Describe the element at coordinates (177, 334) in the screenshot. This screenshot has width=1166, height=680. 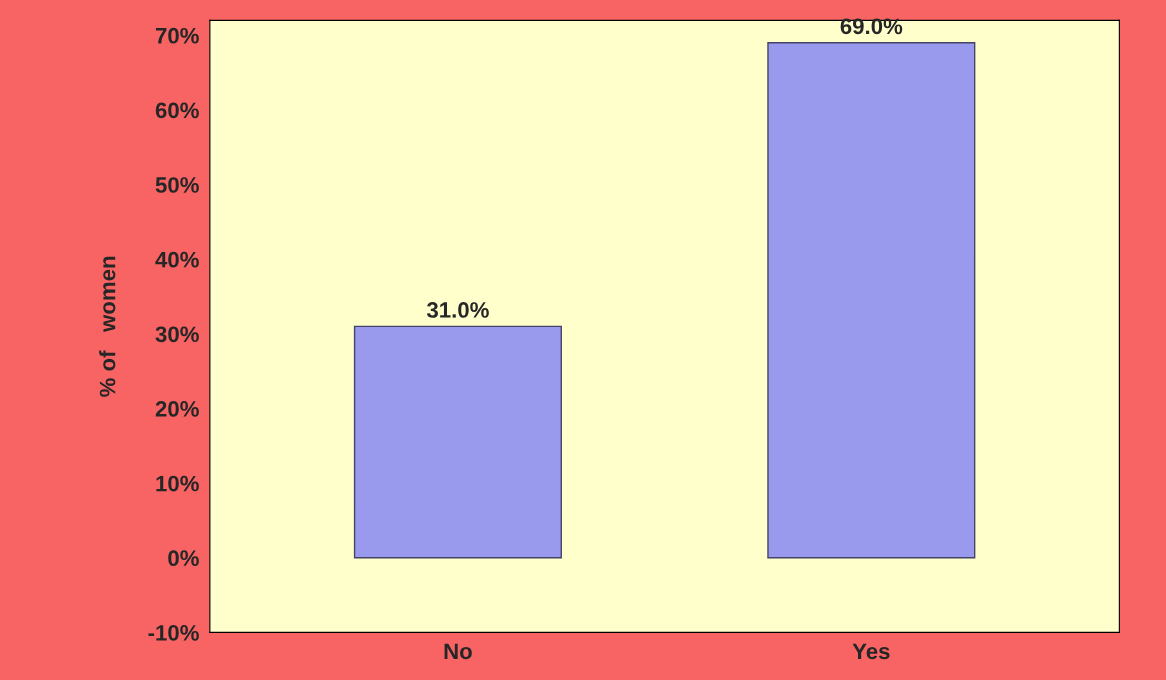
I see `y-tick-label: 30%` at that location.